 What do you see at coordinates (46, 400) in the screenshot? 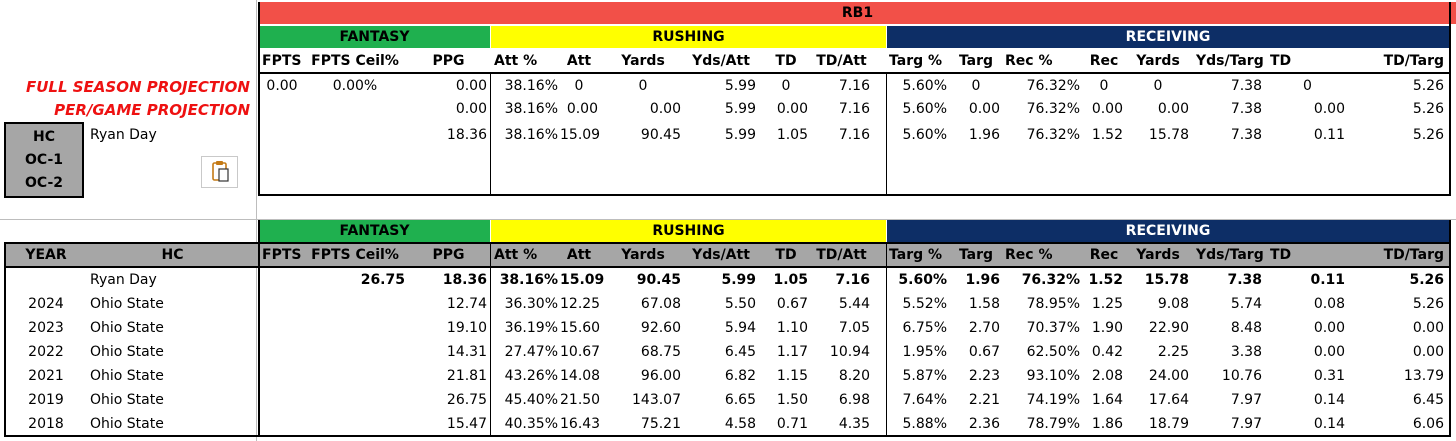
I see `year-cell: 2019` at bounding box center [46, 400].